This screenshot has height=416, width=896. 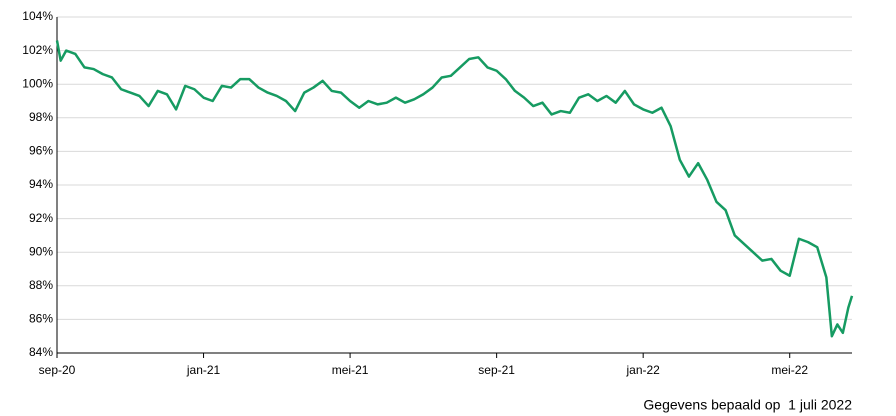 What do you see at coordinates (37, 50) in the screenshot?
I see `y-tick-label: 102%` at bounding box center [37, 50].